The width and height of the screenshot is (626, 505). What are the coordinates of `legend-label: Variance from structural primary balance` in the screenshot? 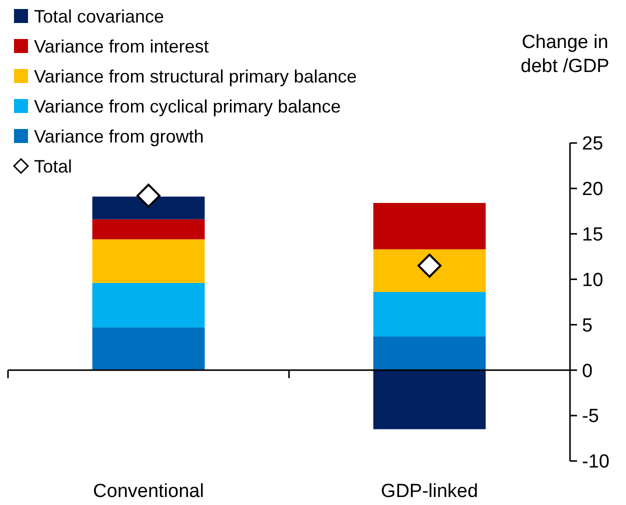 It's located at (195, 76).